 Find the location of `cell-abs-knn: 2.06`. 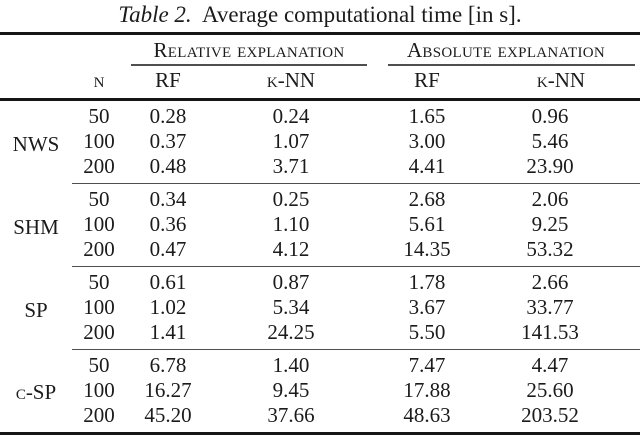

cell-abs-knn: 2.06 is located at coordinates (550, 199).